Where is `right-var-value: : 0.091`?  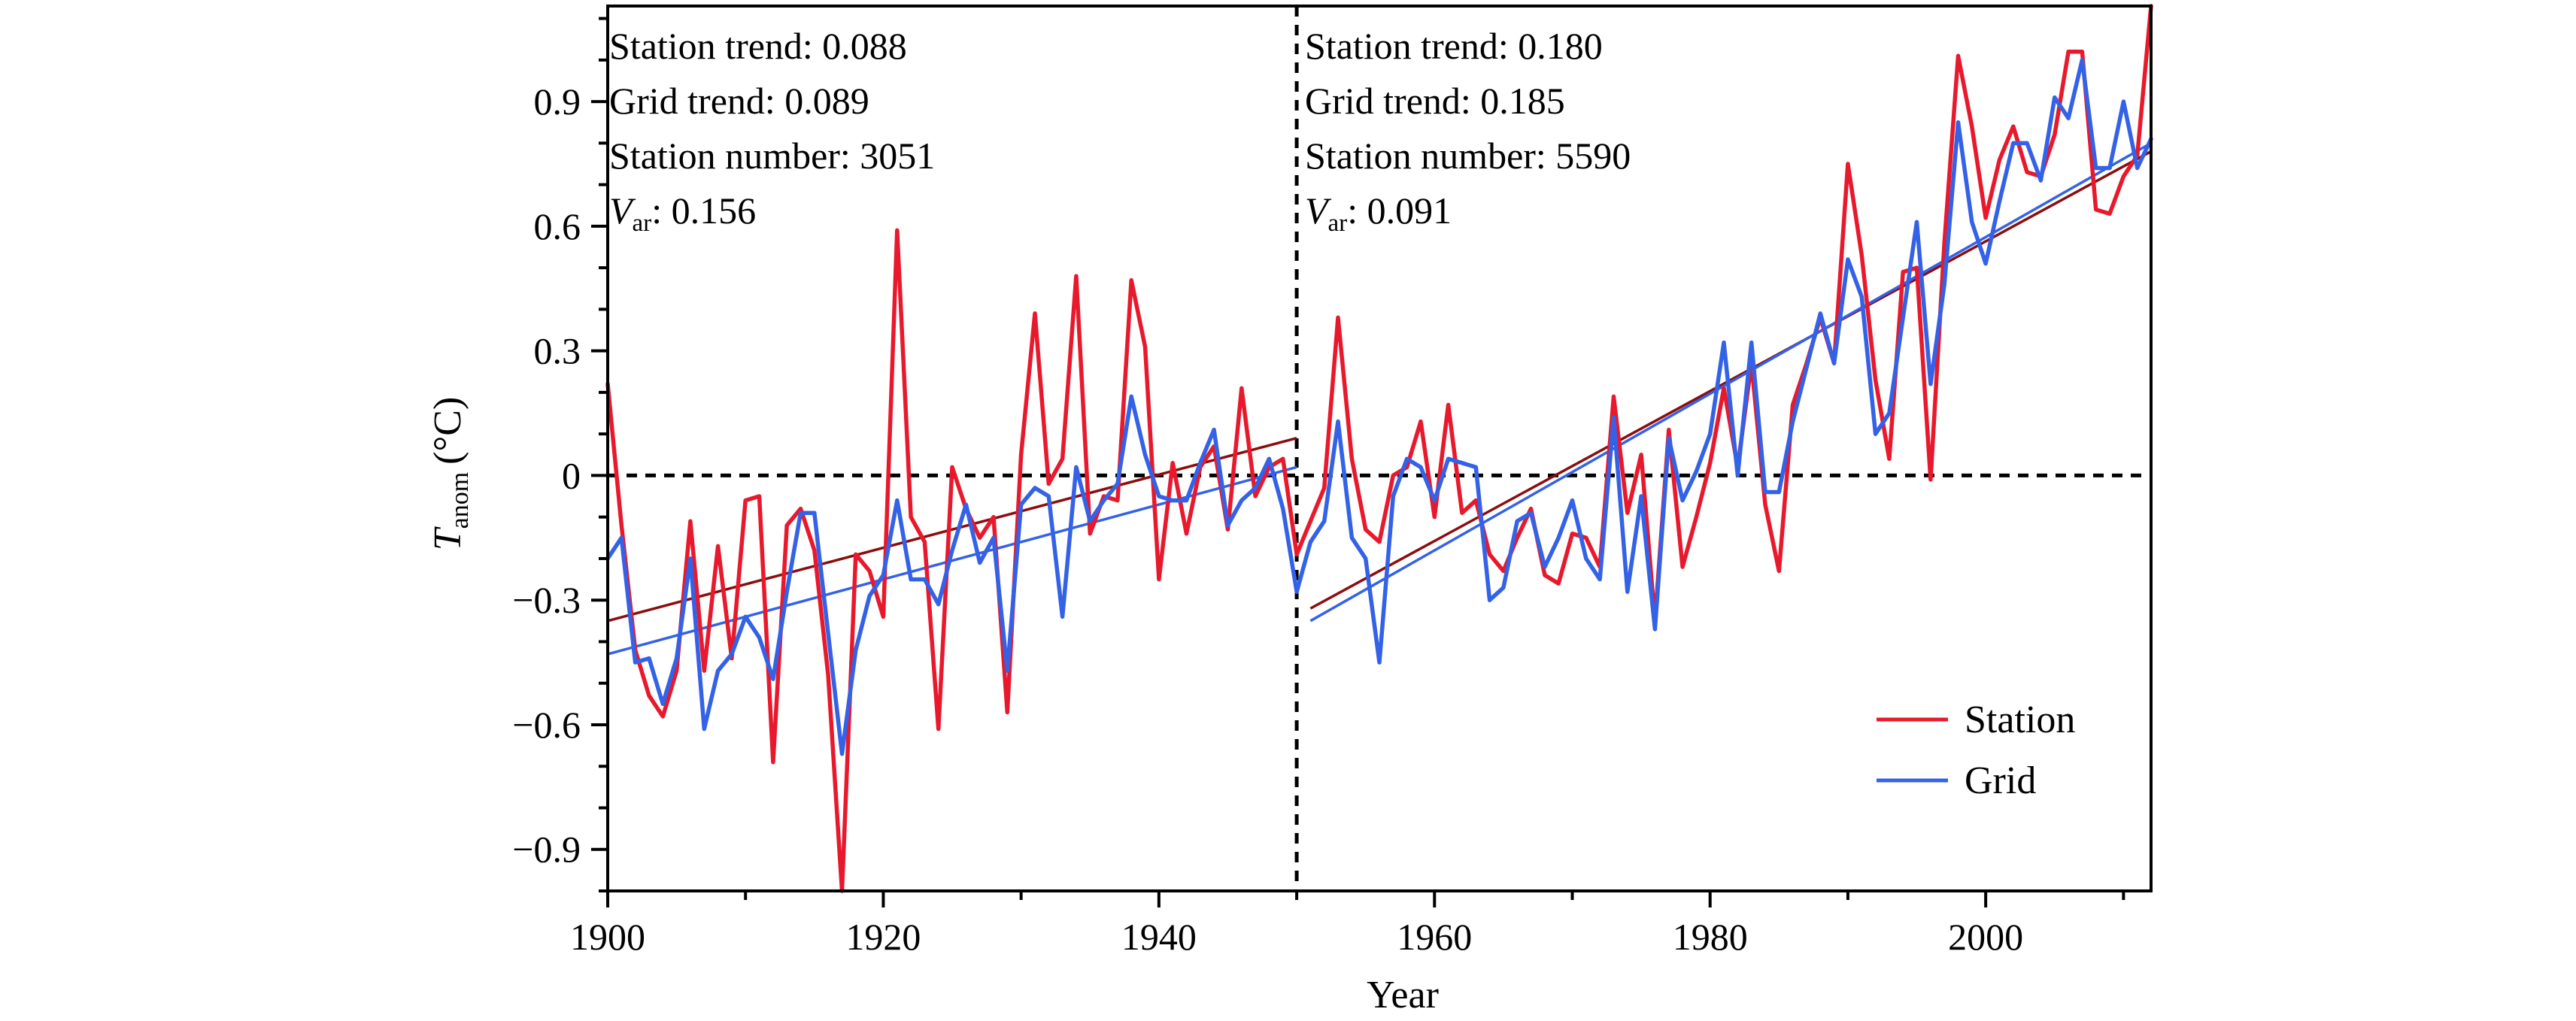
right-var-value: : 0.091 is located at coordinates (1399, 210).